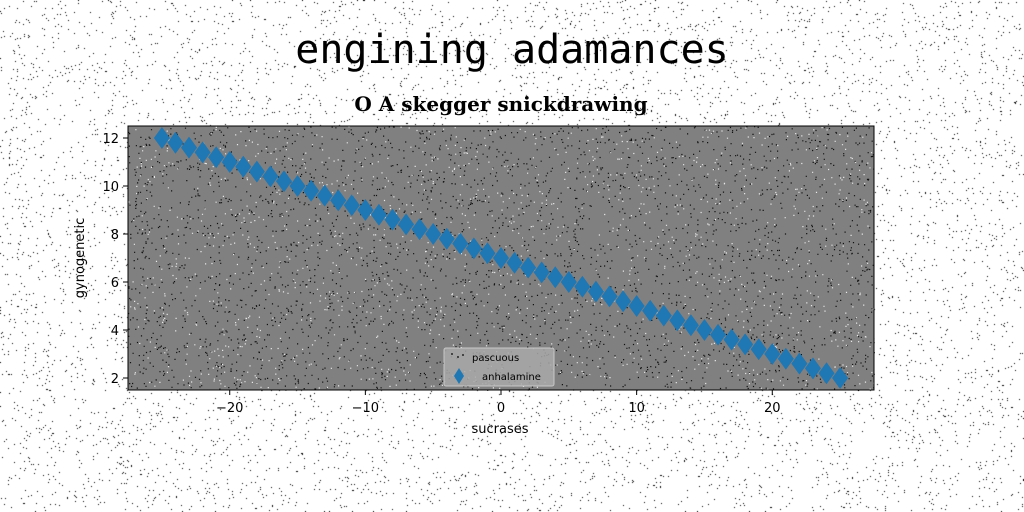  I want to click on y-tick-label: 6, so click(115, 283).